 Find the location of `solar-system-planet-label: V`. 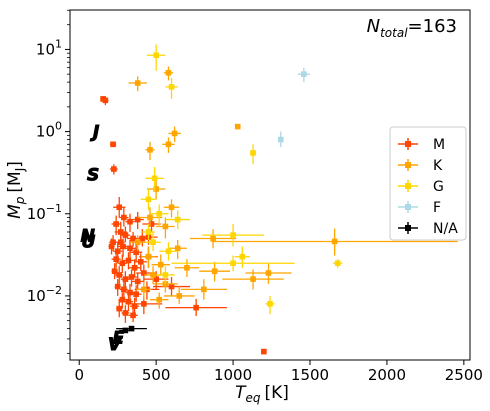

solar-system-planet-label: V is located at coordinates (115, 345).